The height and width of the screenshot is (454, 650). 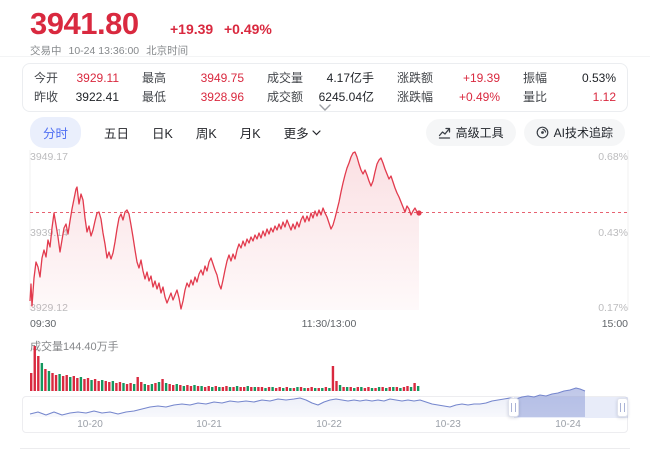 I want to click on stat-prev-close: 昨收 3922.41, so click(x=76, y=97).